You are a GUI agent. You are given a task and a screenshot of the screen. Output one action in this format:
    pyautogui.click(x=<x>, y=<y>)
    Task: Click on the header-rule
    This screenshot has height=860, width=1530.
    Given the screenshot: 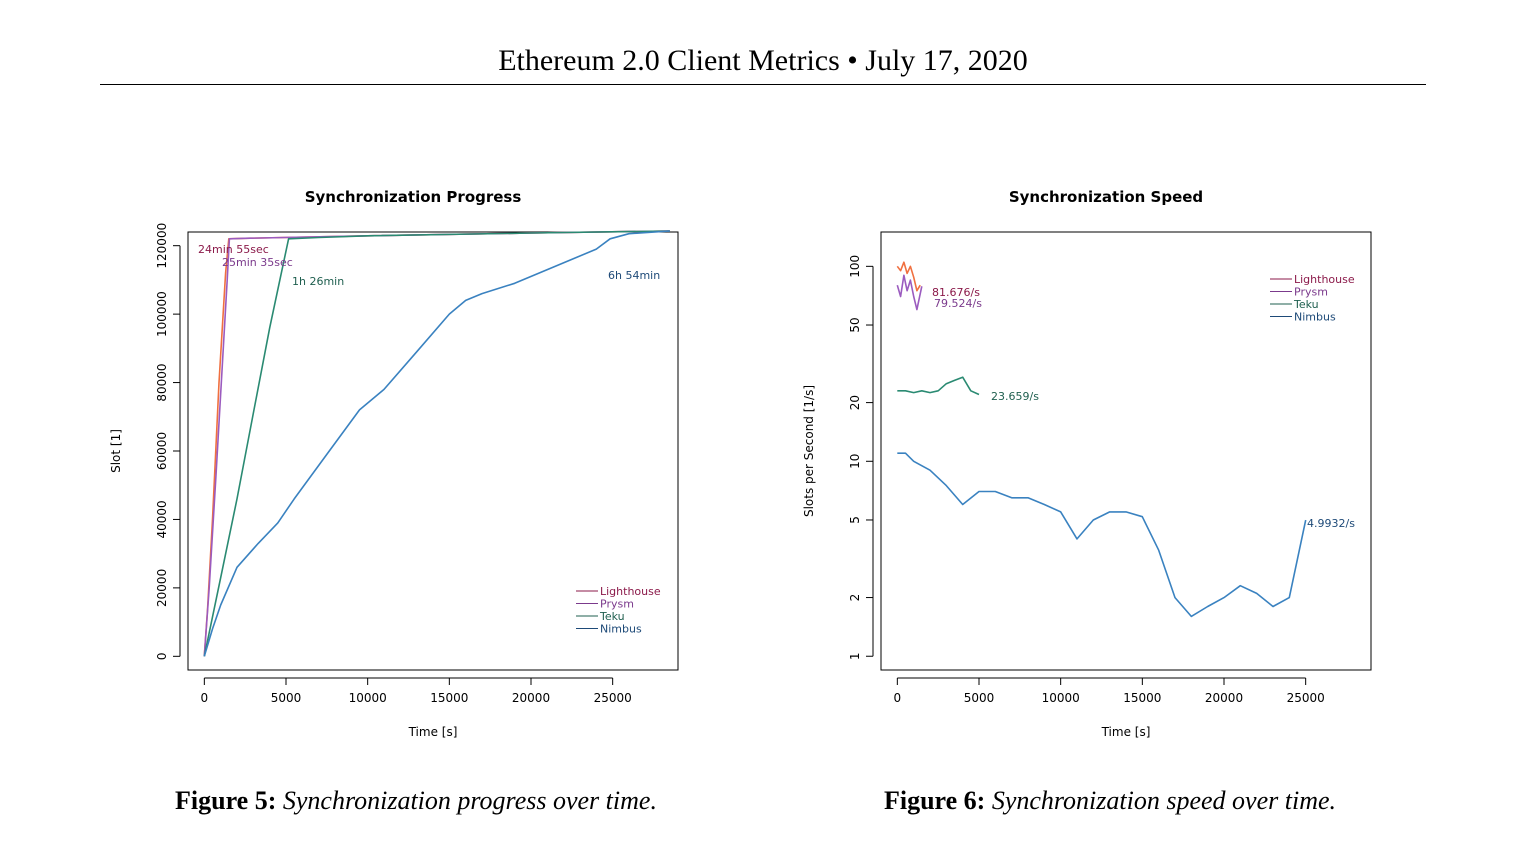 What is the action you would take?
    pyautogui.click(x=763, y=84)
    